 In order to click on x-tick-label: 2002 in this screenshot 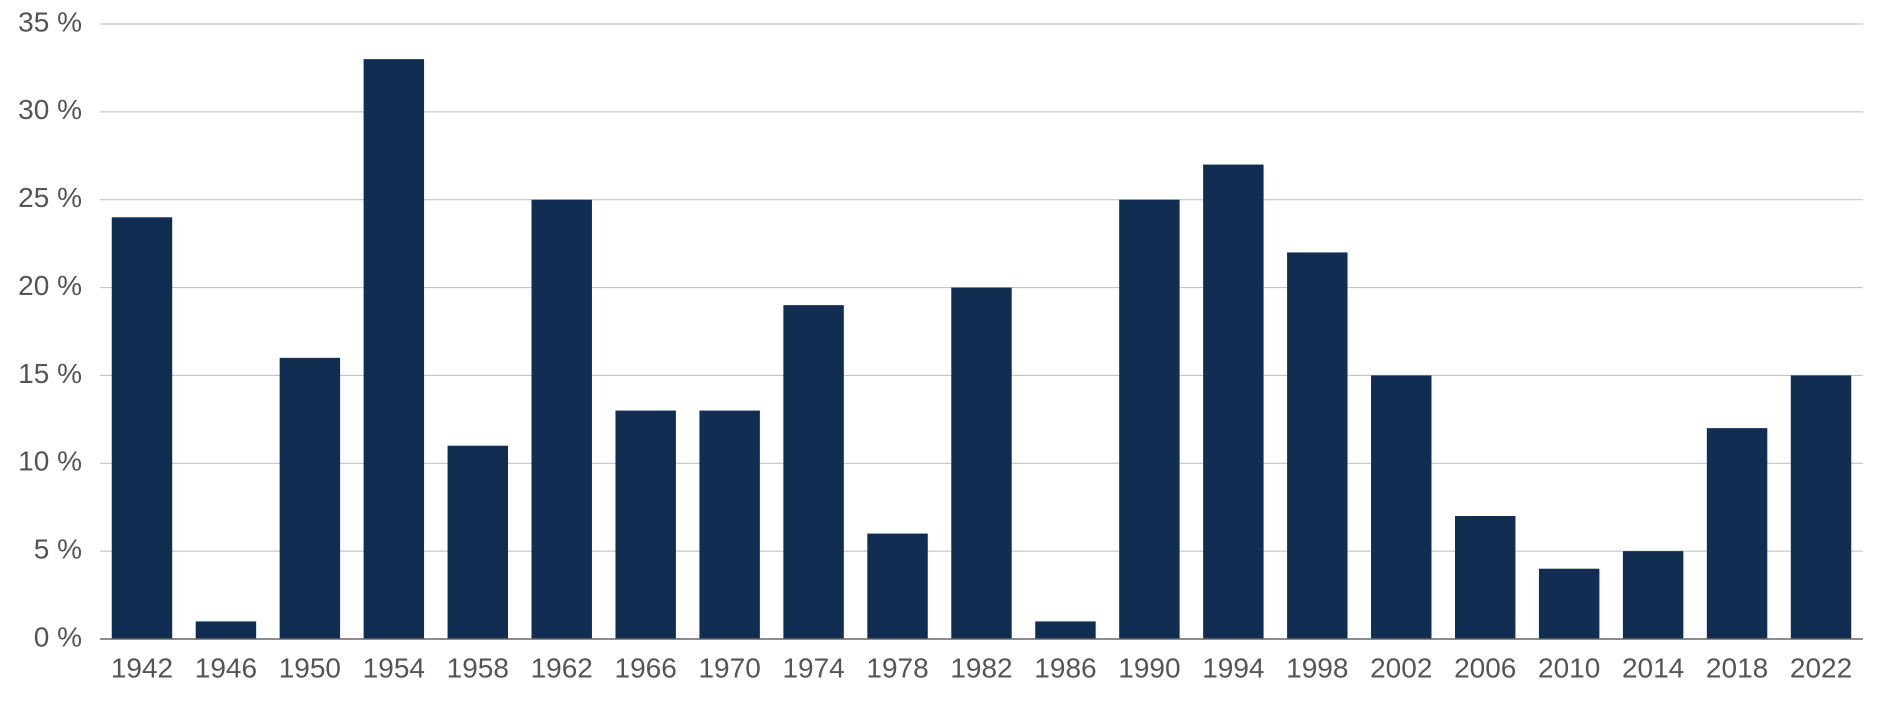, I will do `click(1401, 667)`.